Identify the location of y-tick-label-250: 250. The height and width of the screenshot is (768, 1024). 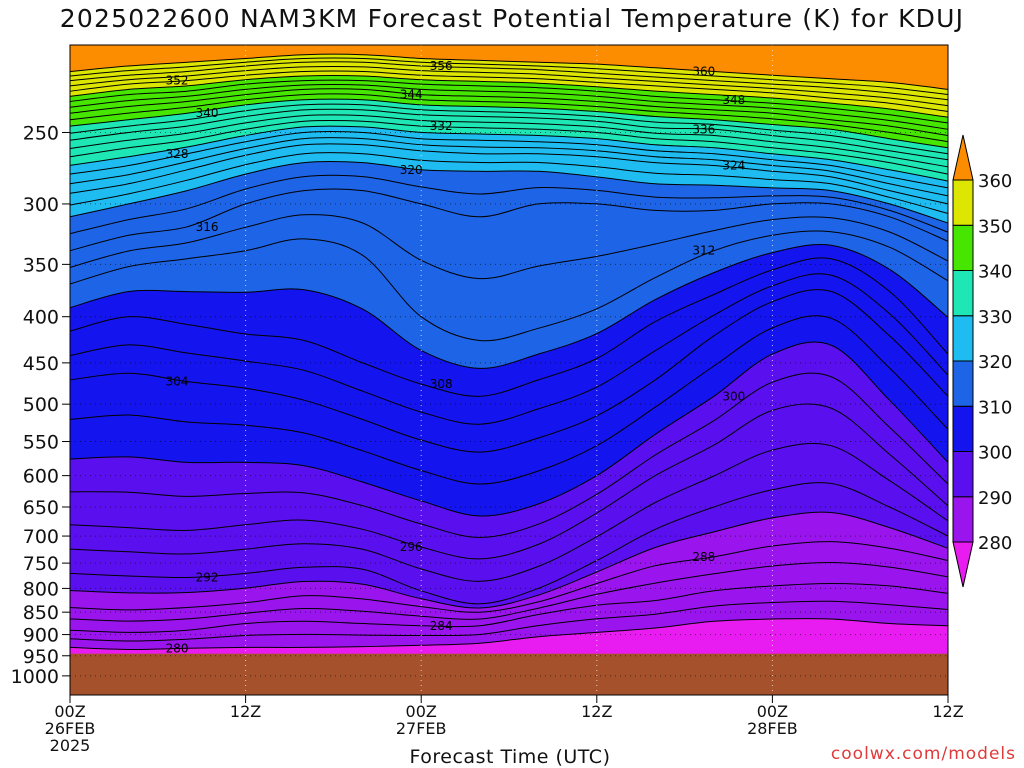
(41, 133).